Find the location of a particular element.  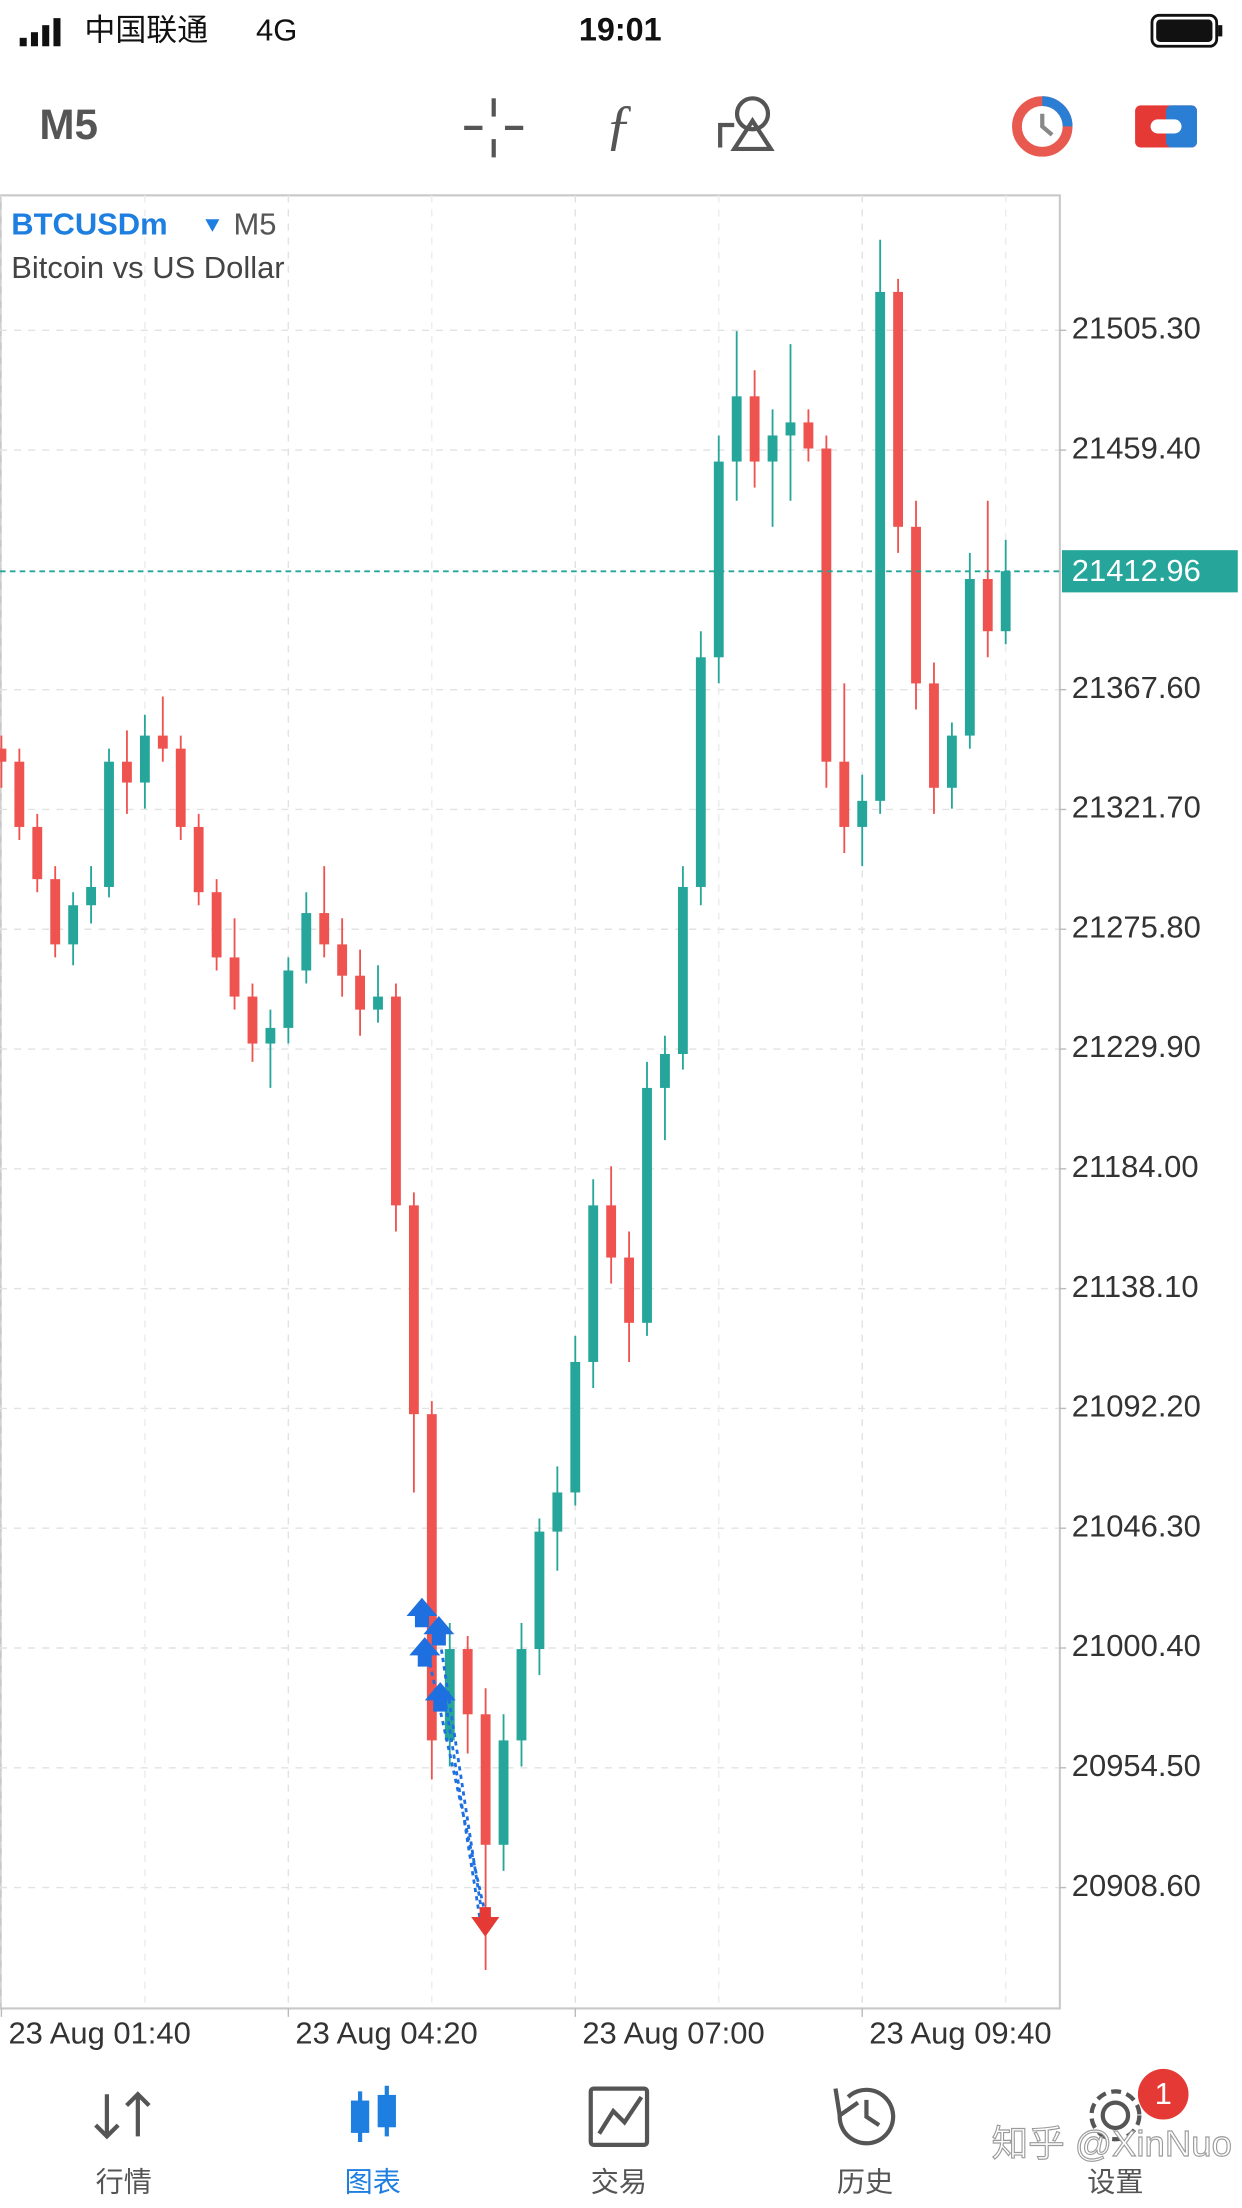

clock: 19:01 is located at coordinates (620, 30).